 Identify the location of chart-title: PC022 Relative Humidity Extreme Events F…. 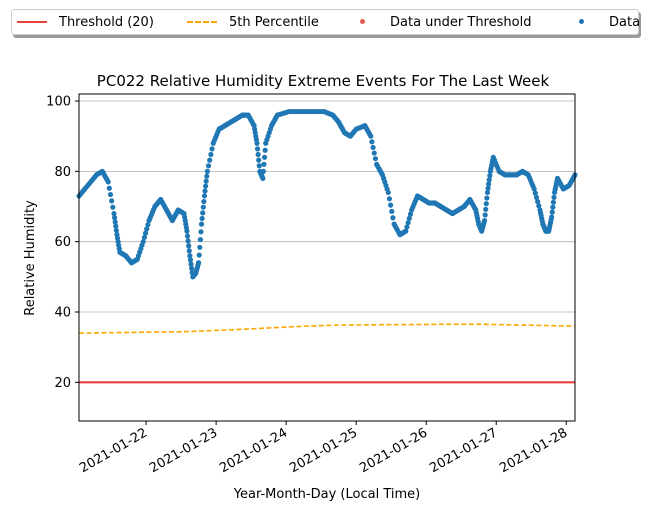
(323, 81).